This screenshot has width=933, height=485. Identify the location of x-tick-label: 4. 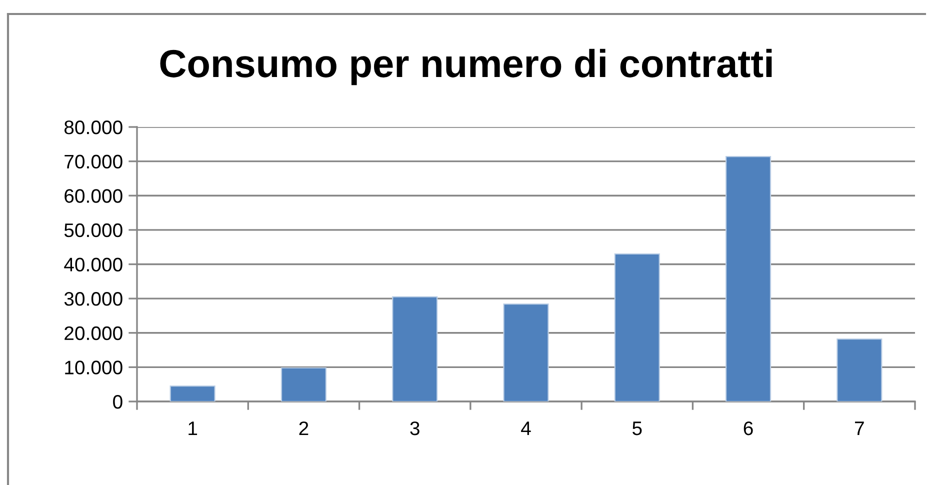
(526, 429).